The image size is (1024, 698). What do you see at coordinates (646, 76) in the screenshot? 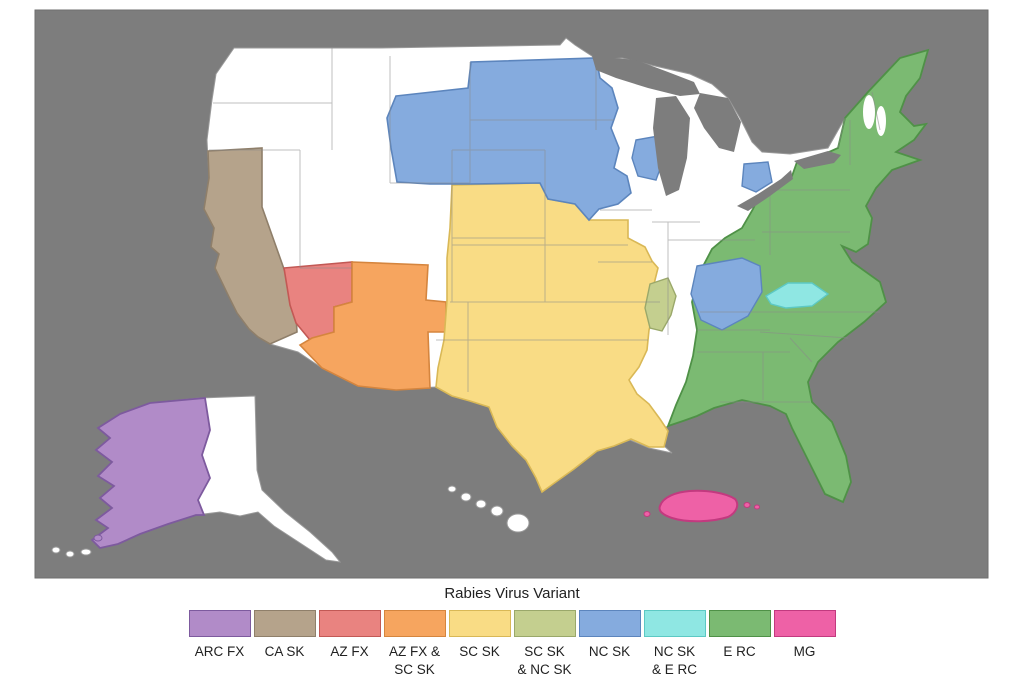
I see `lake-superior` at bounding box center [646, 76].